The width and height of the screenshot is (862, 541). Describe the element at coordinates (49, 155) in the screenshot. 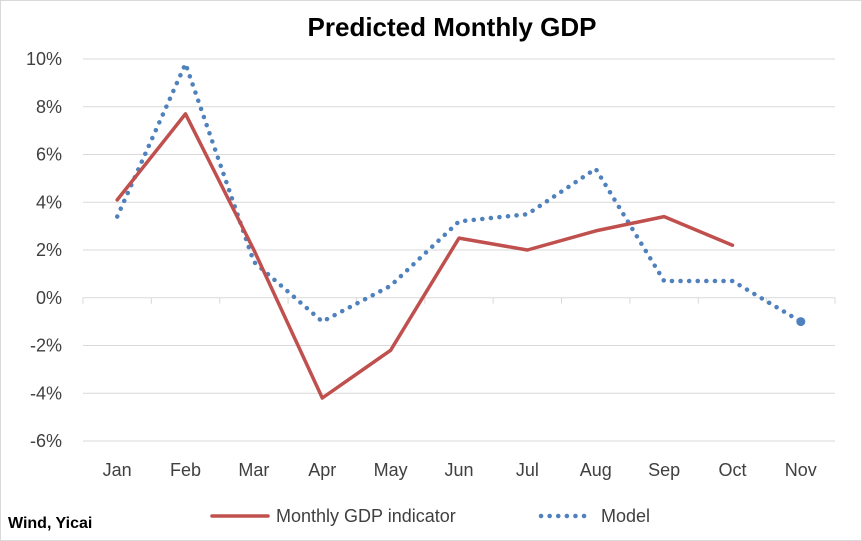

I see `y-tick-label: 6%` at that location.